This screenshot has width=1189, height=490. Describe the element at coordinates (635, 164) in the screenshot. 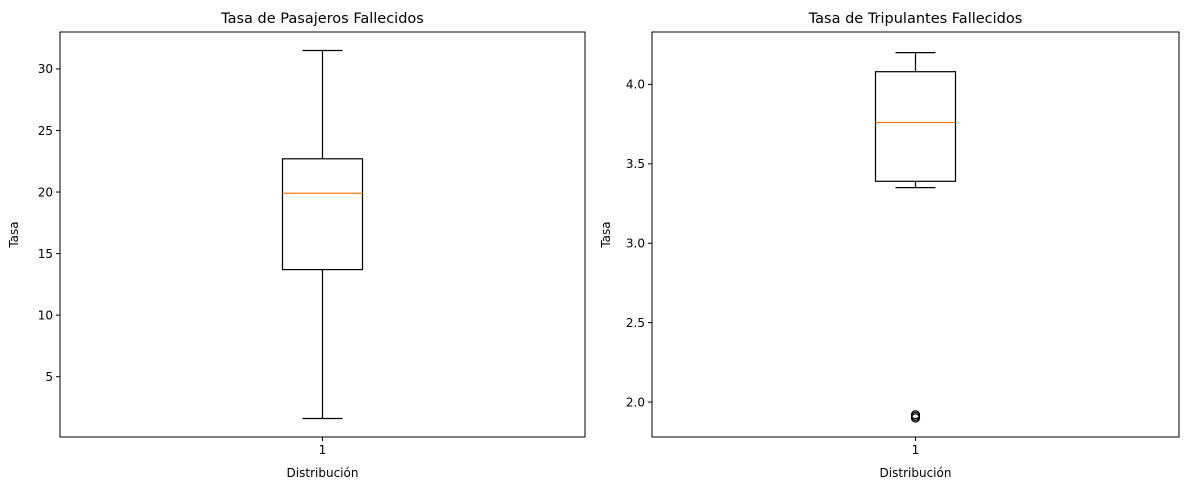

I see `y-tick-label: 3.5` at that location.